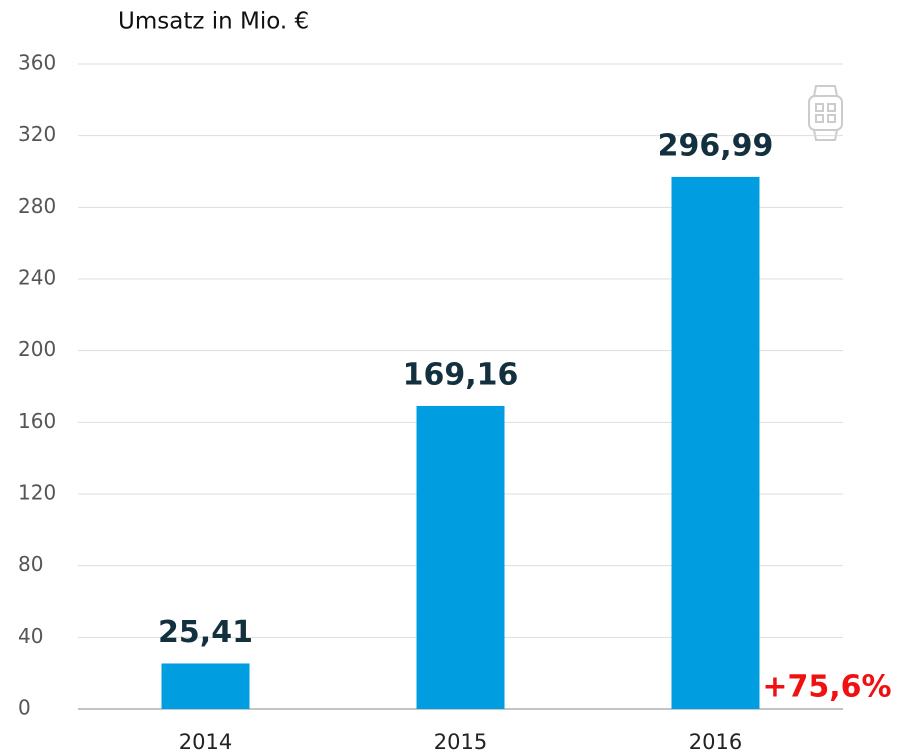 The width and height of the screenshot is (907, 753). I want to click on value-label: 169,16, so click(461, 374).